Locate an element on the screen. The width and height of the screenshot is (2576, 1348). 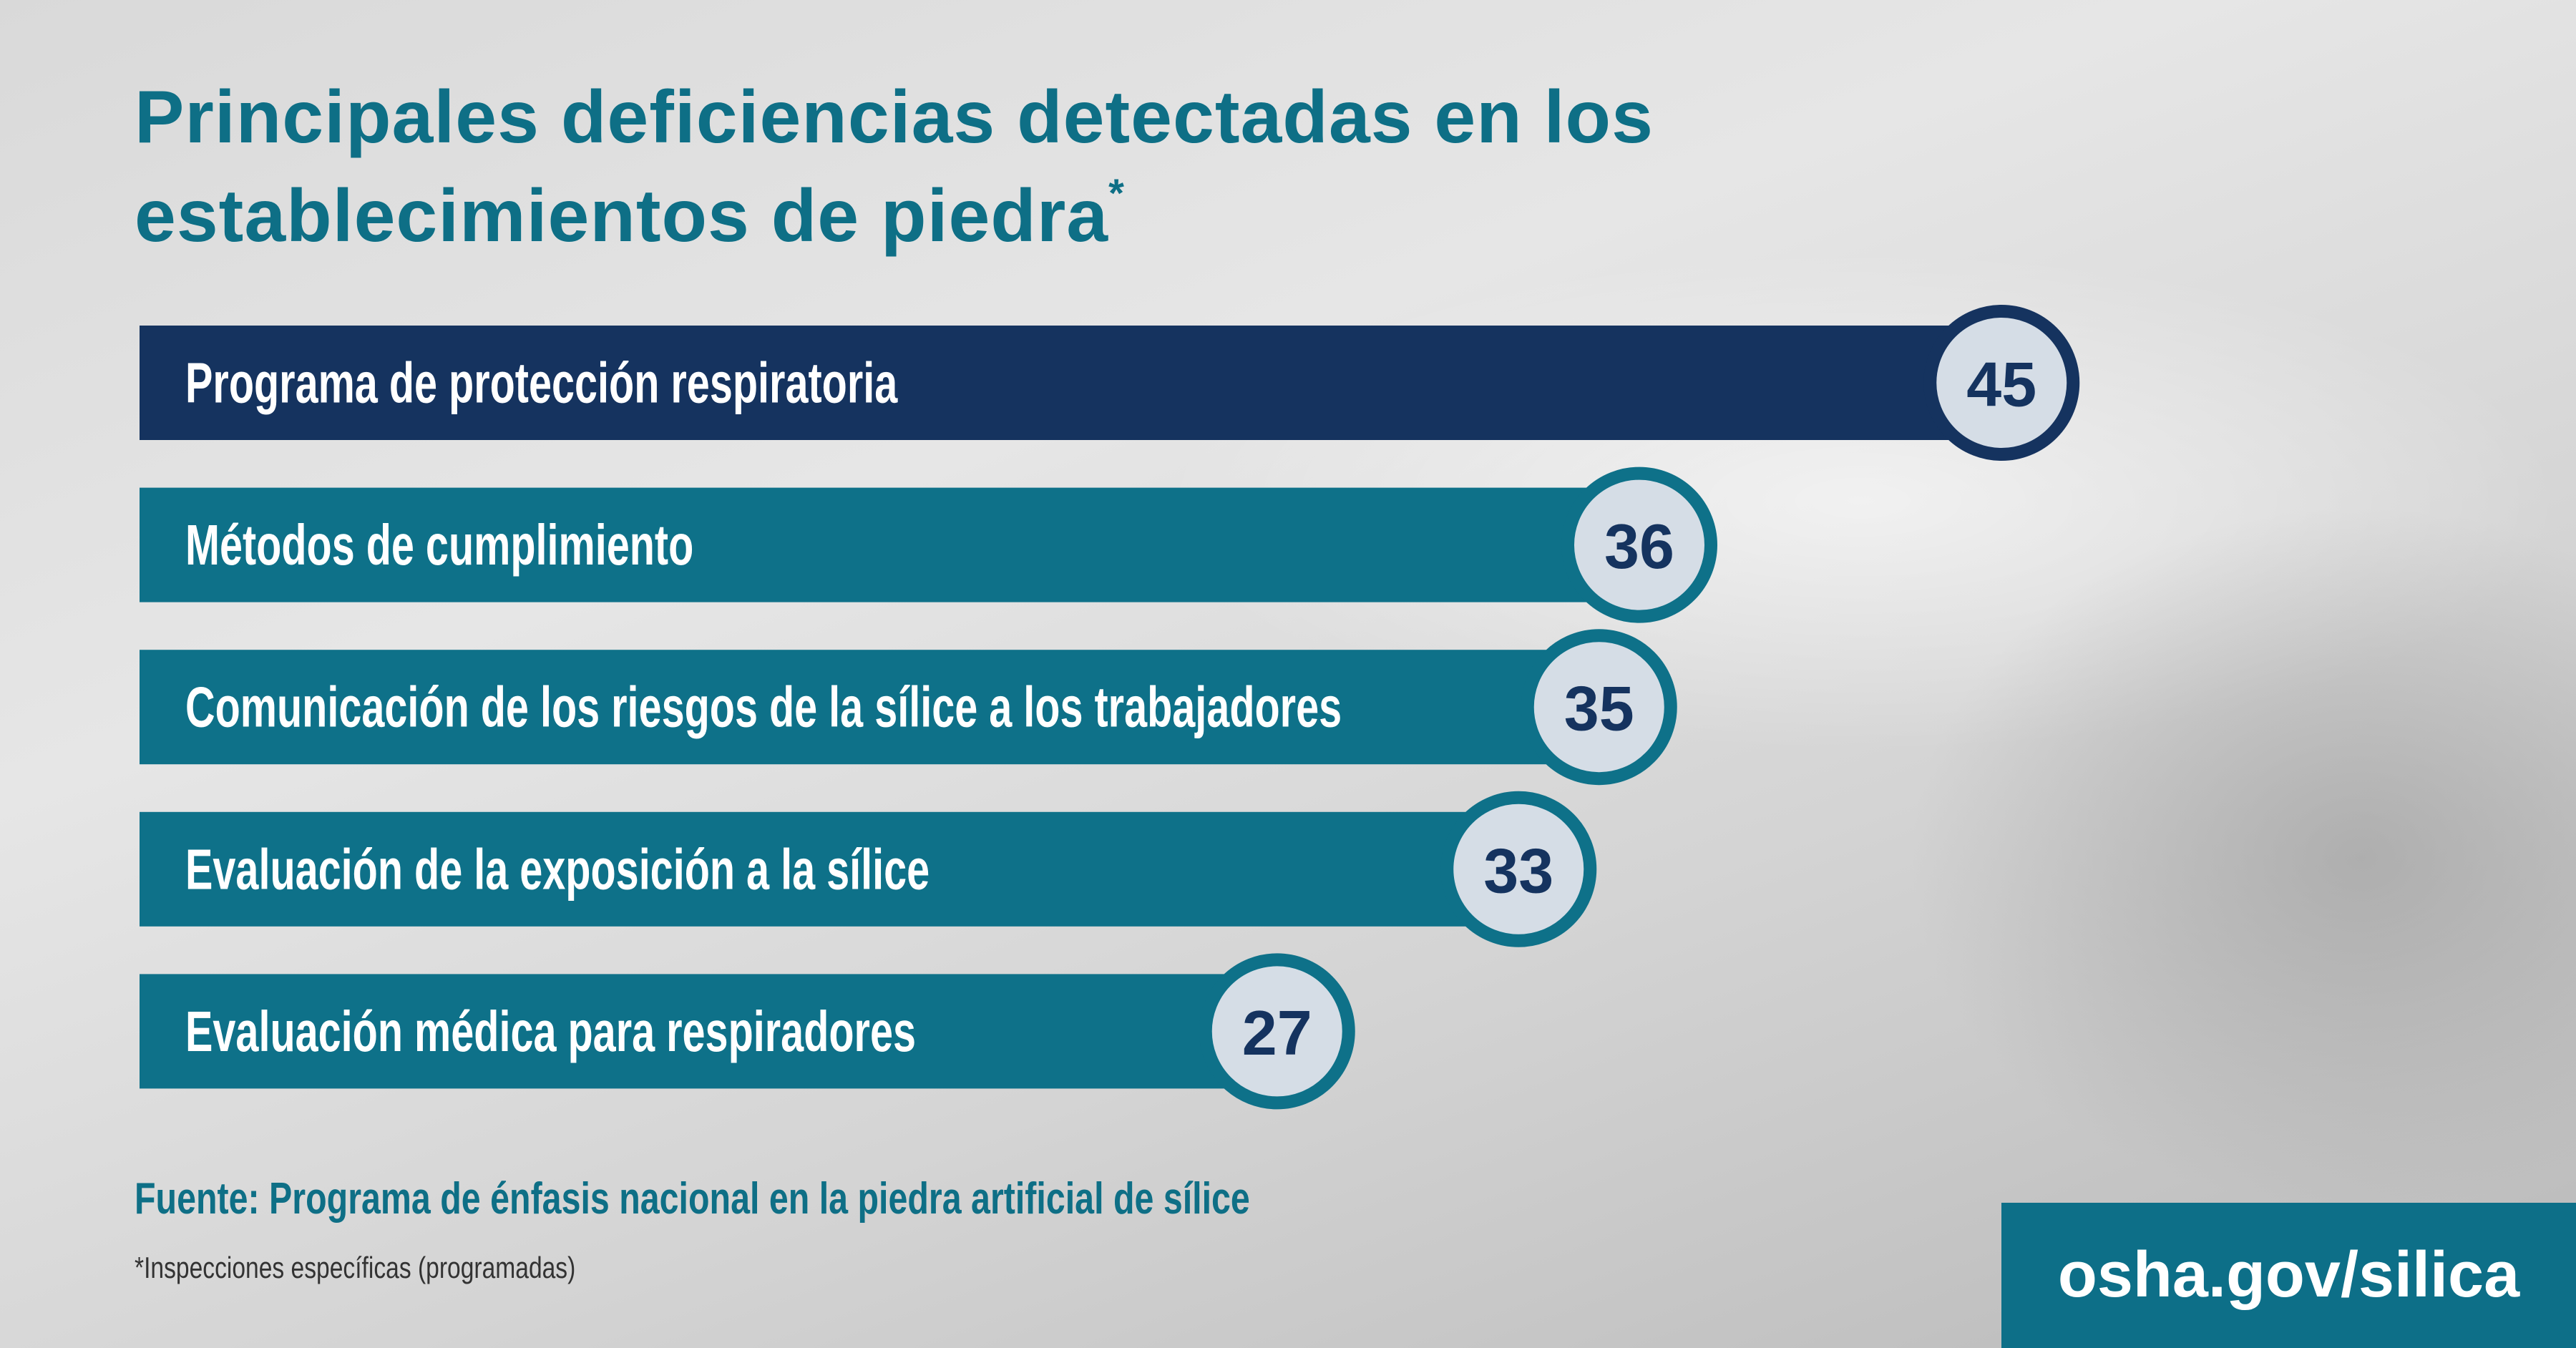
bar-label: Evaluación médica para respiradores is located at coordinates (550, 1032).